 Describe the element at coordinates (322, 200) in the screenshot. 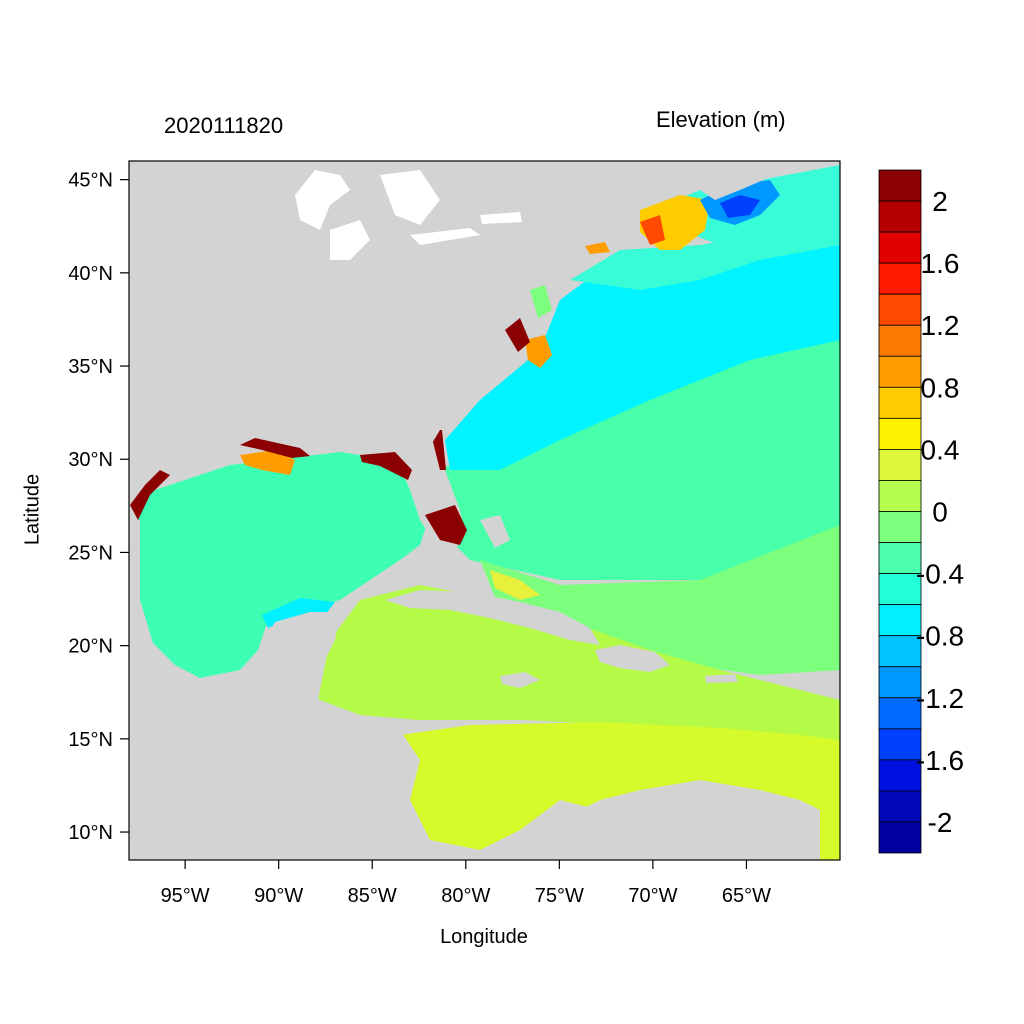

I see `lake-superior` at that location.